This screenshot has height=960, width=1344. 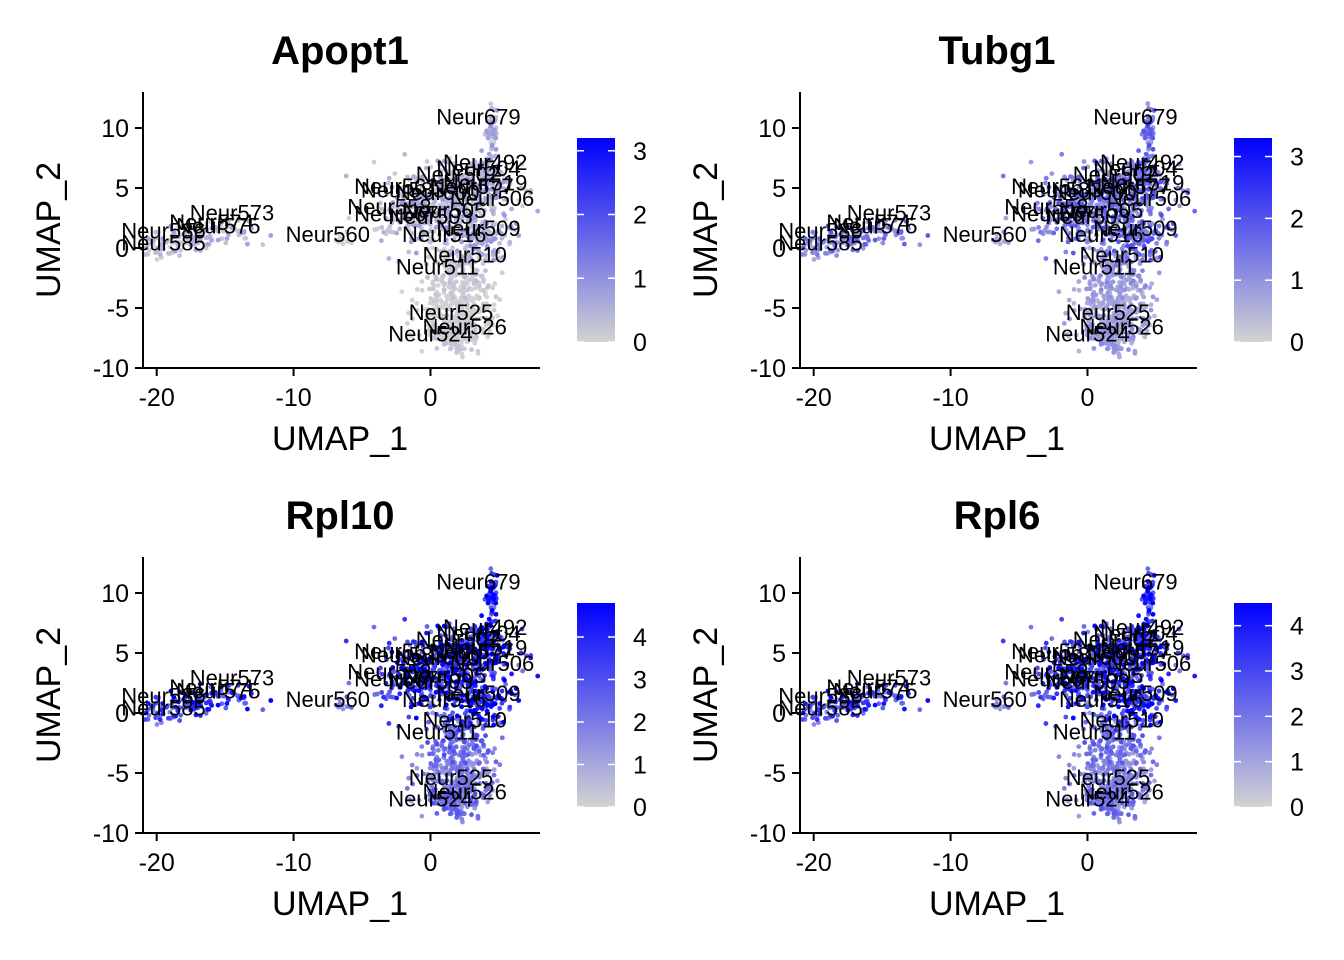 What do you see at coordinates (49, 230) in the screenshot?
I see `y-axis-title: UMAP_2` at bounding box center [49, 230].